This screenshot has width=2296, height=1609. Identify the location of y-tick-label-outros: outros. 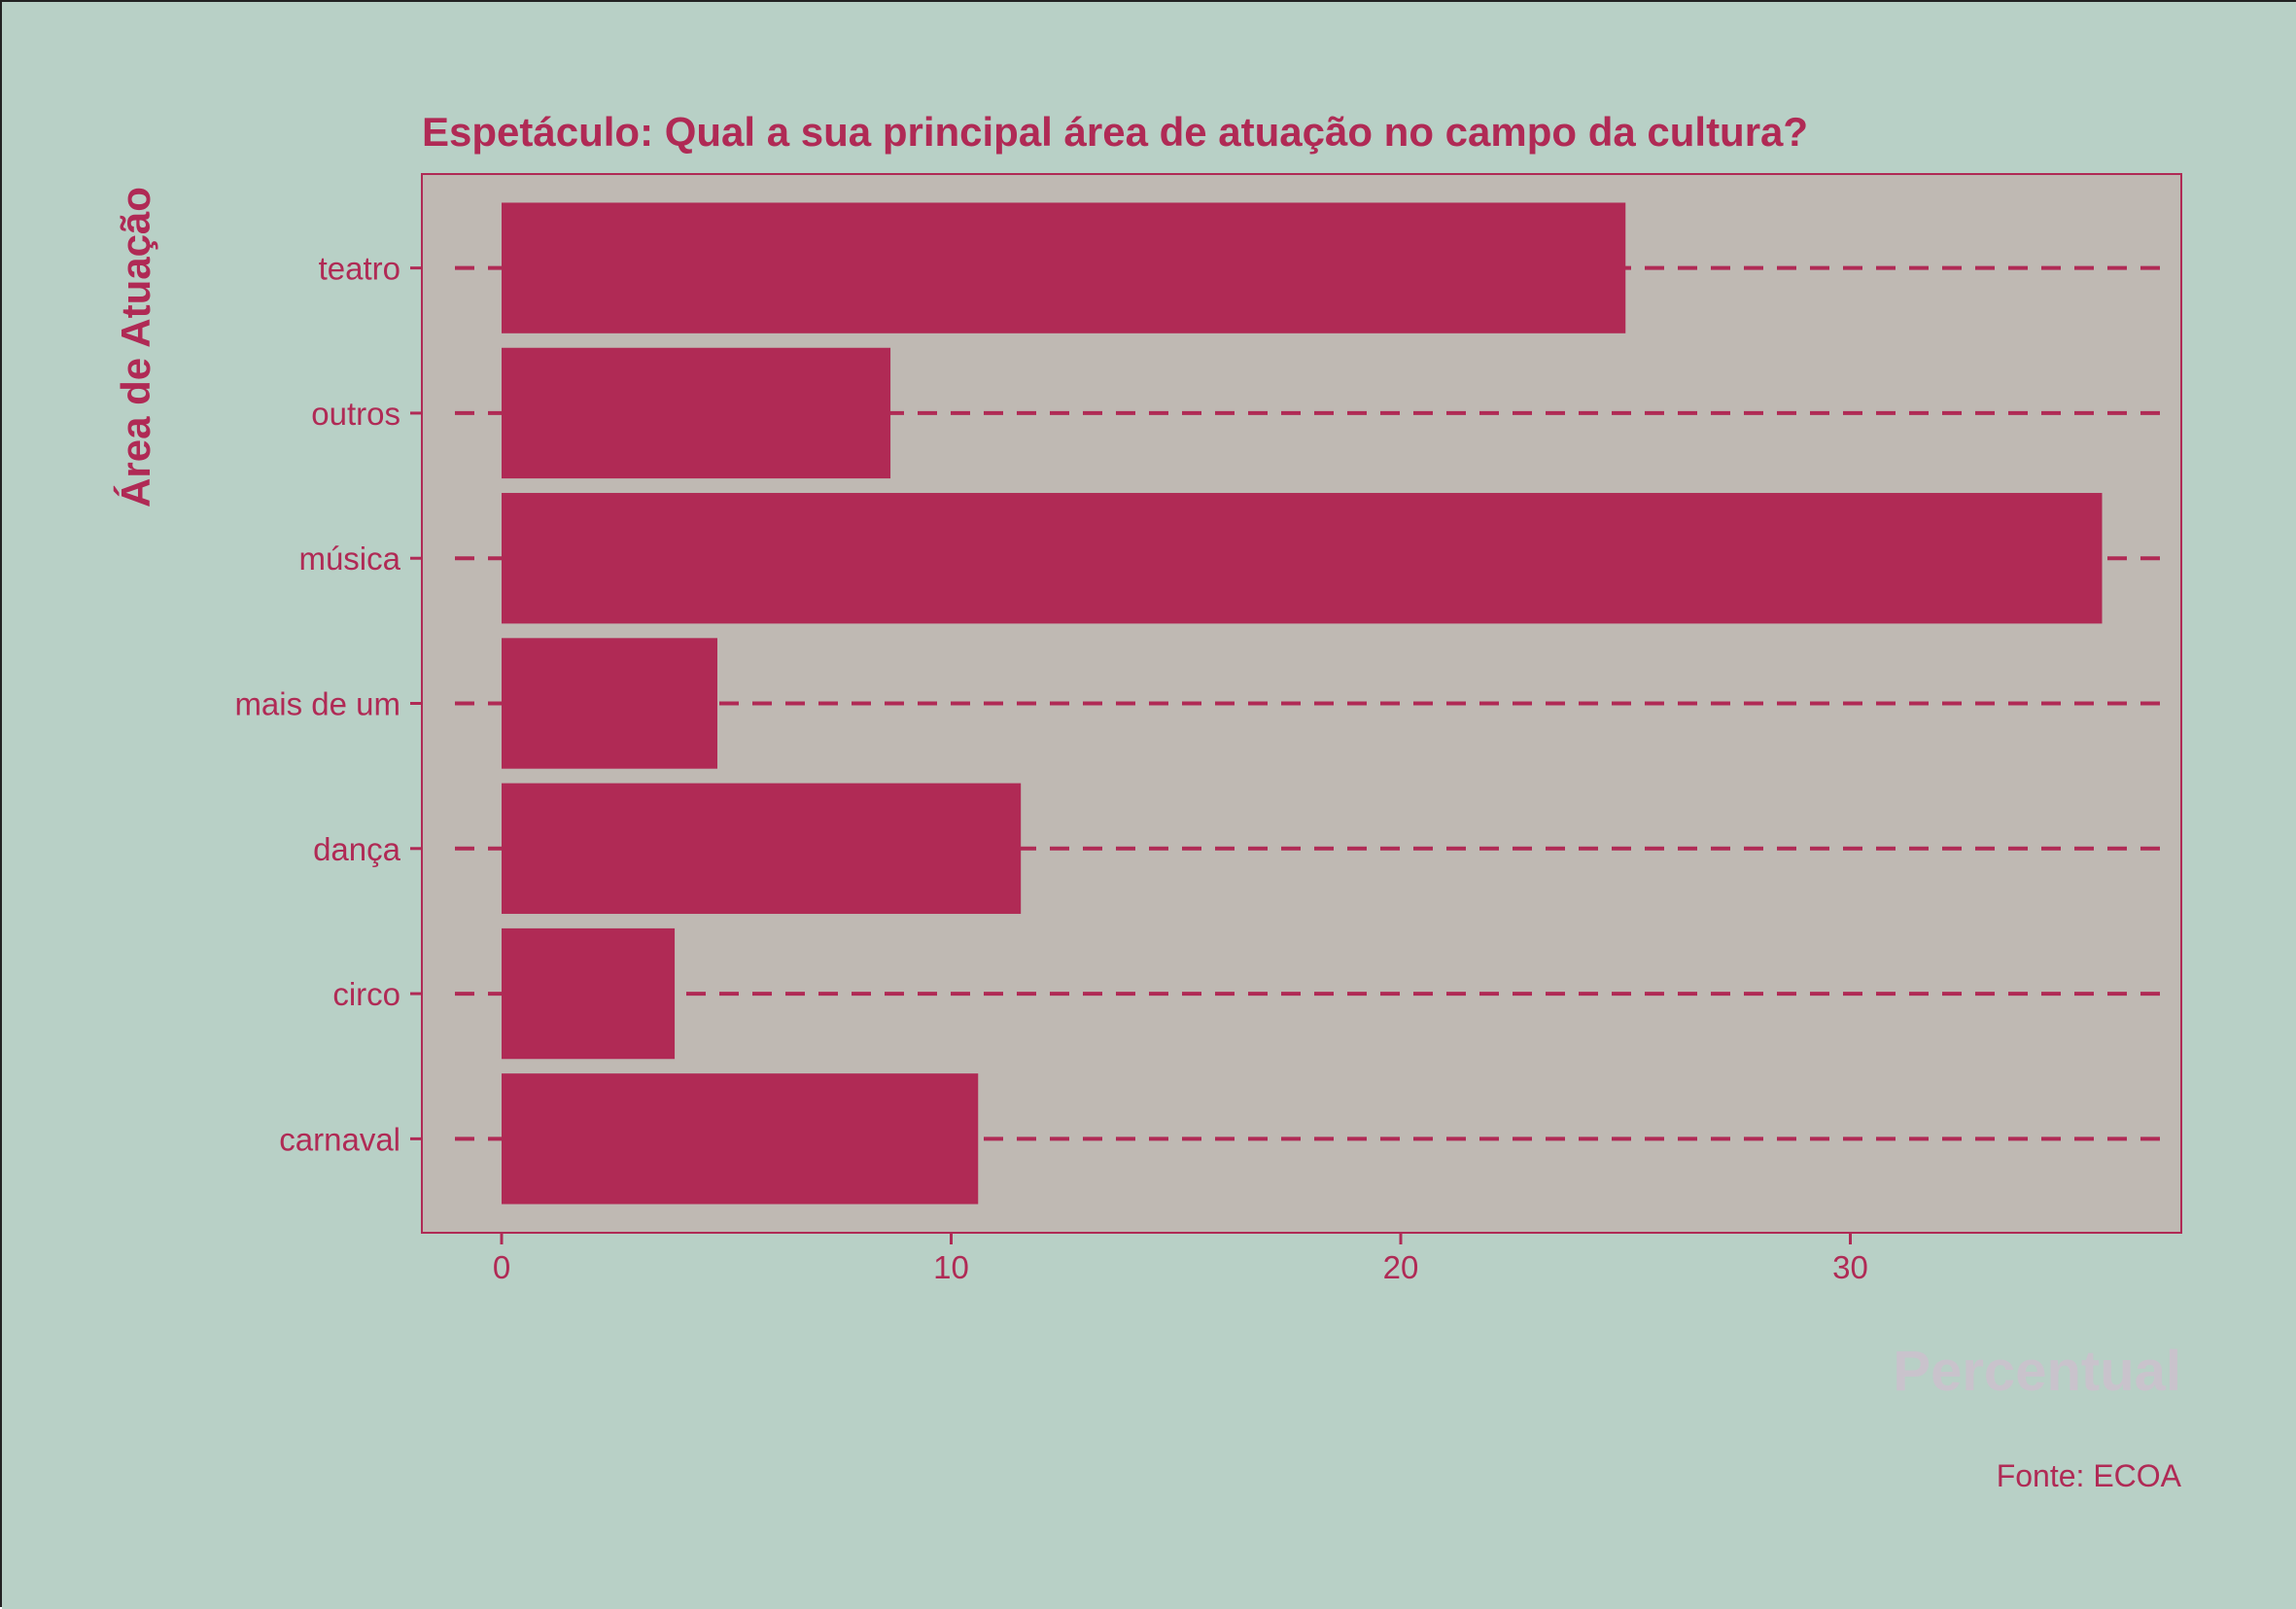
(355, 414).